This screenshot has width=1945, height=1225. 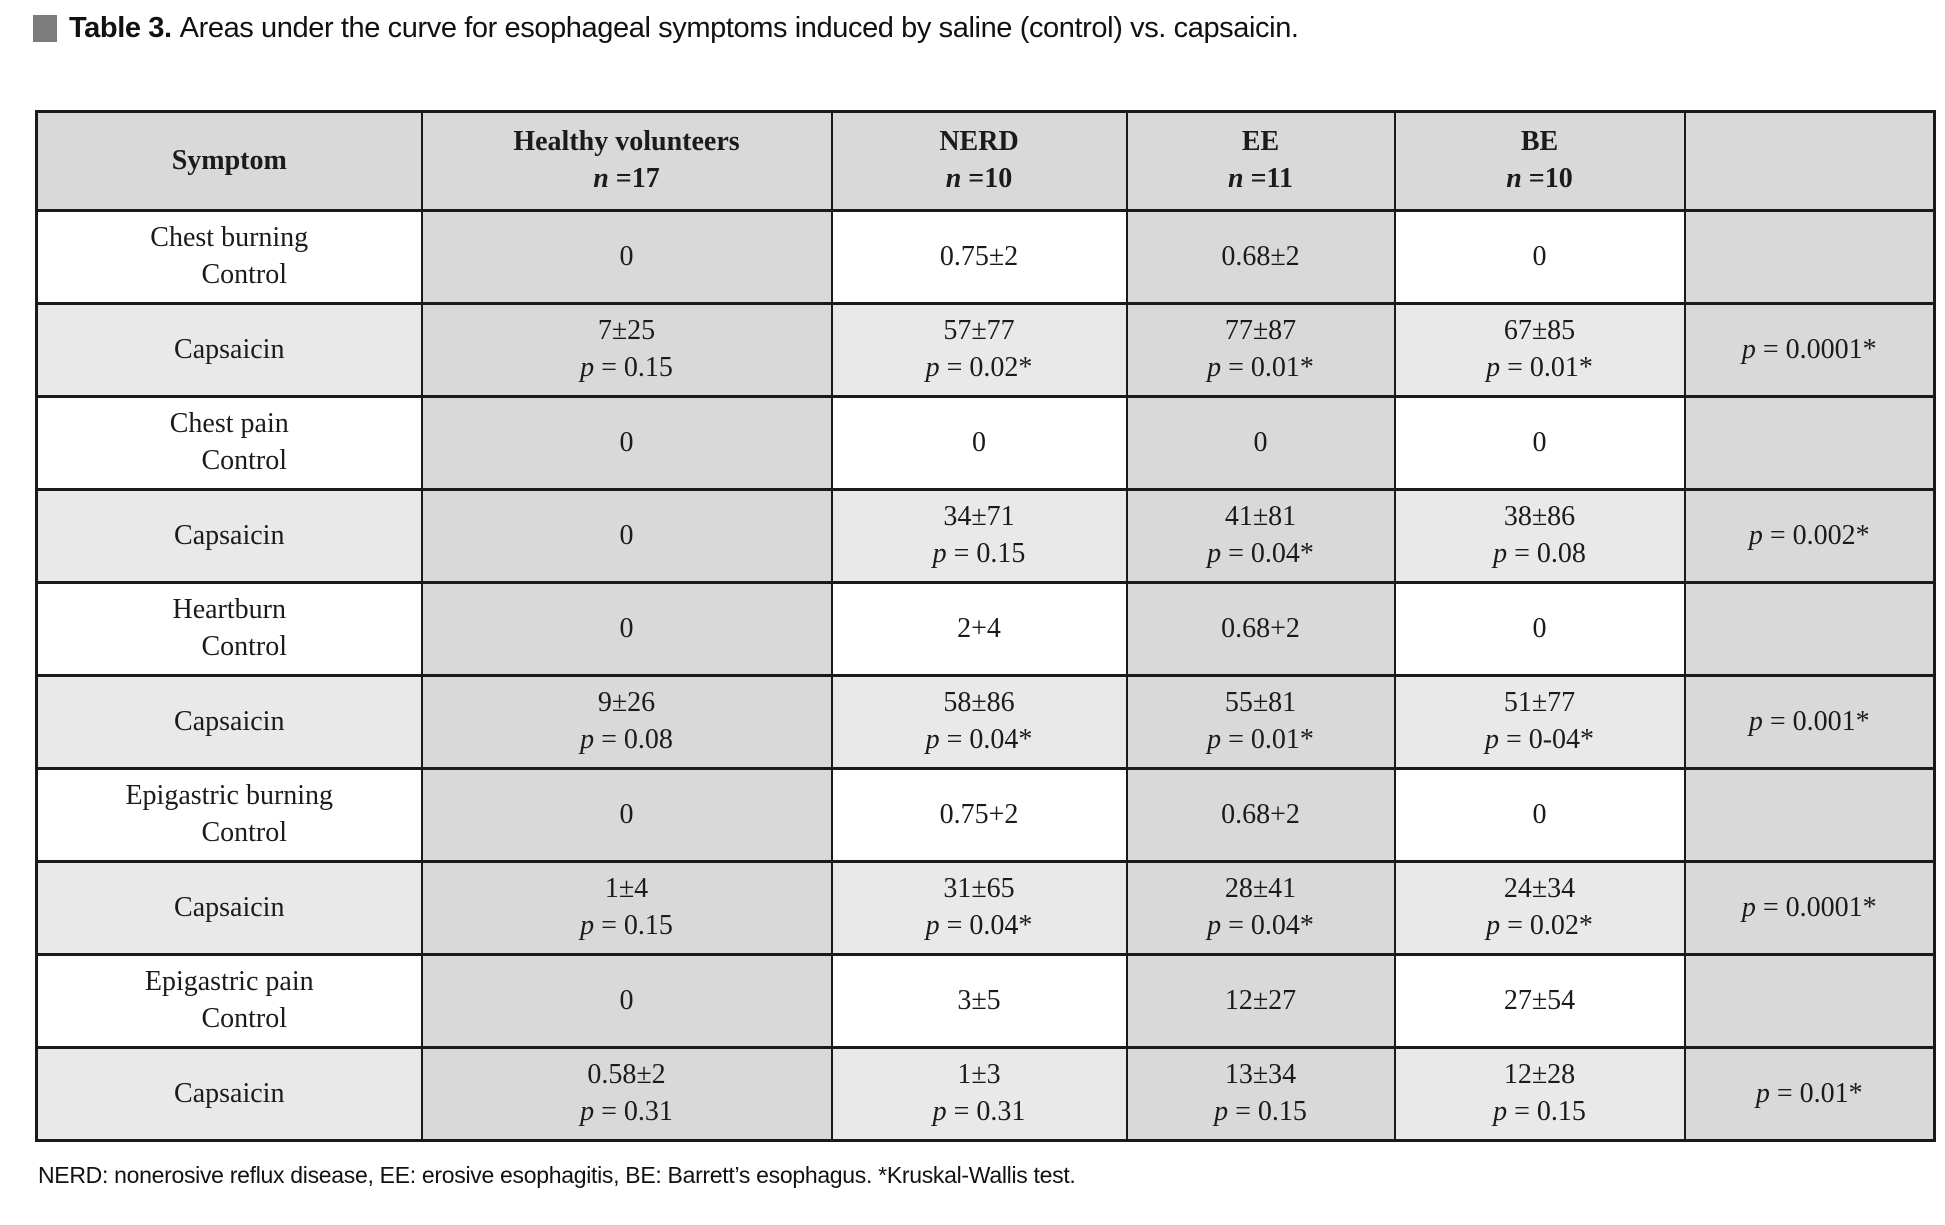 What do you see at coordinates (1539, 703) in the screenshot?
I see `cell-value: 51±77` at bounding box center [1539, 703].